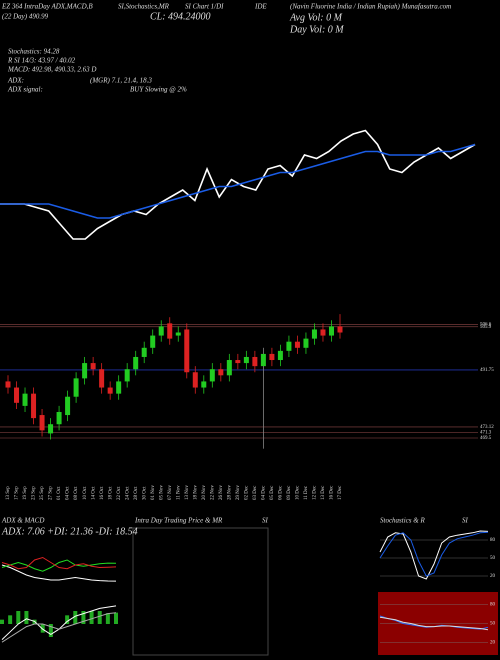  What do you see at coordinates (486, 433) in the screenshot?
I see `level-label: 471.3` at bounding box center [486, 433].